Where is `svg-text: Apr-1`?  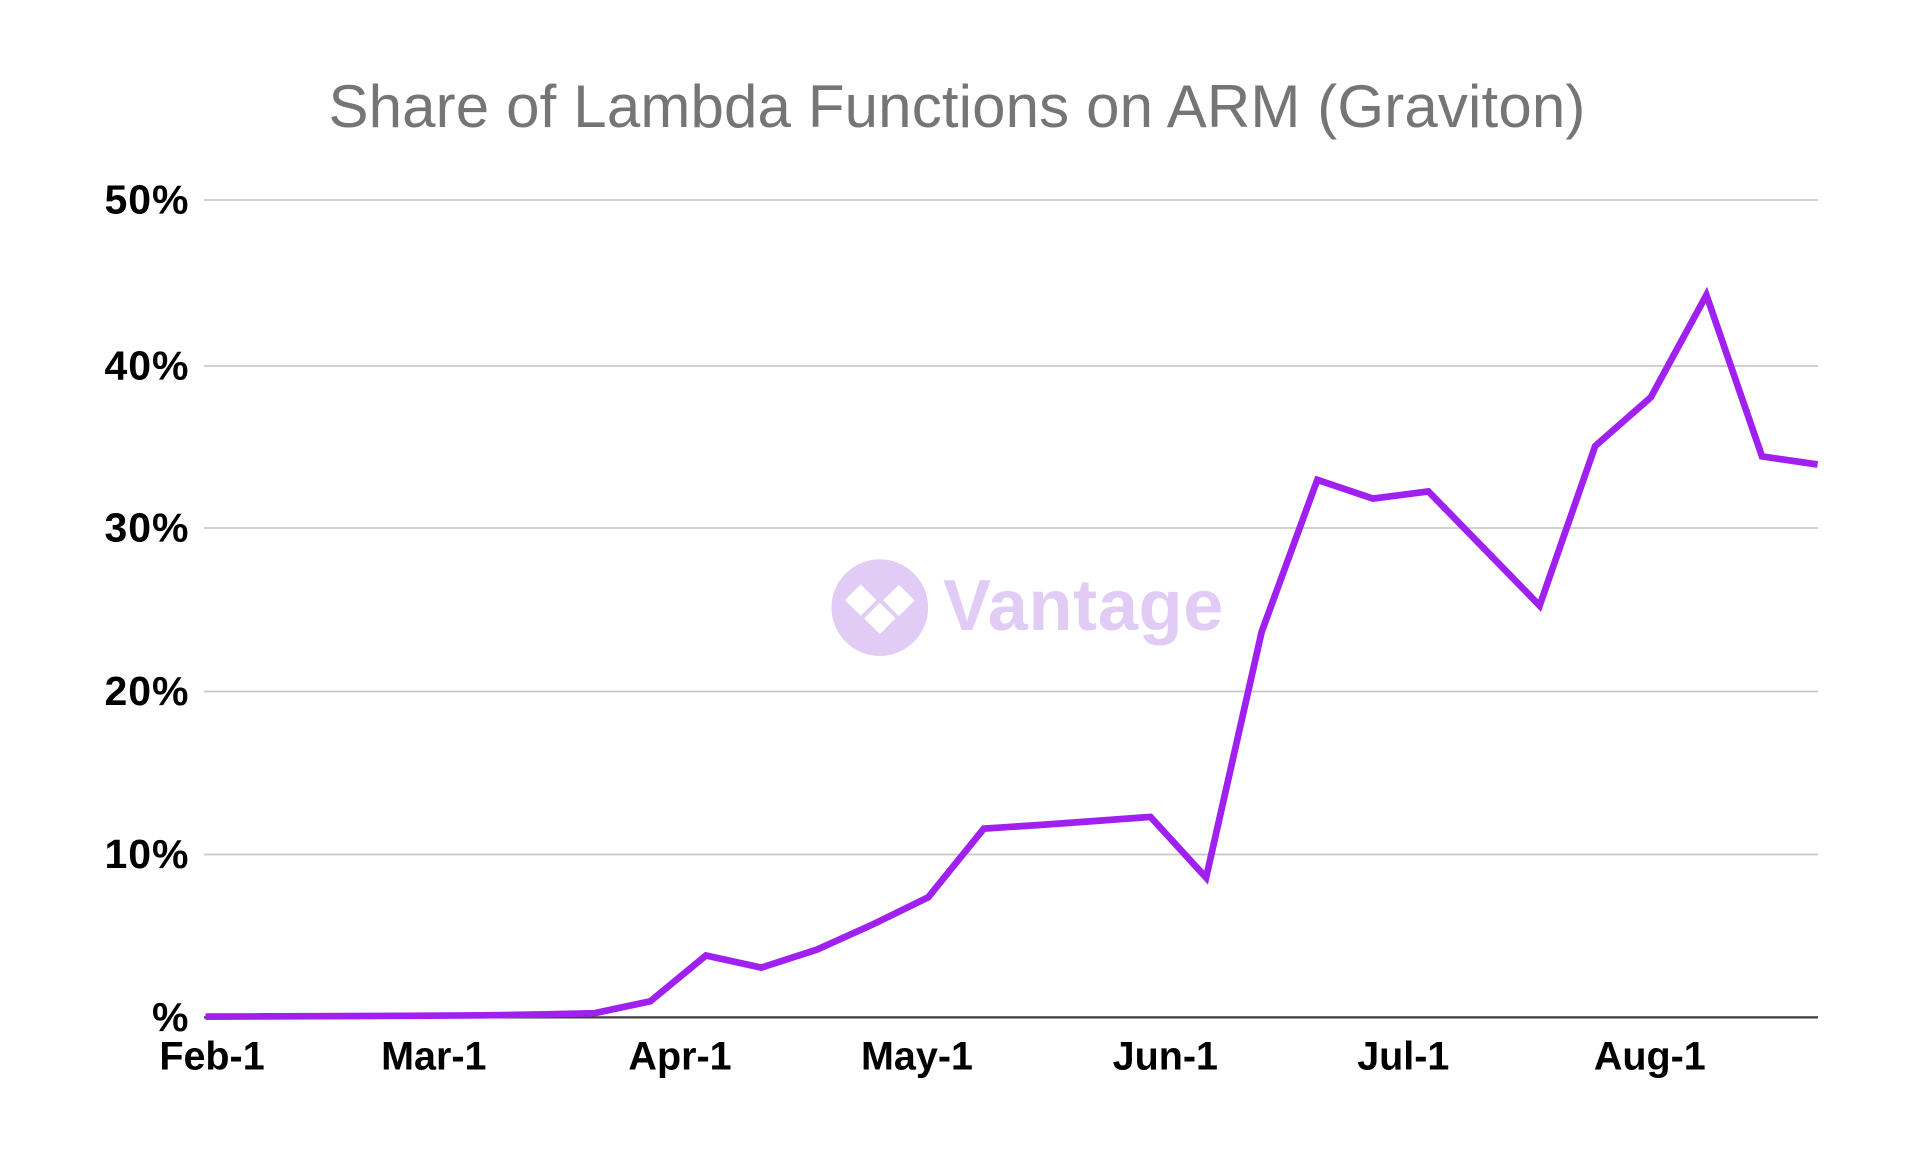 svg-text: Apr-1 is located at coordinates (679, 1057).